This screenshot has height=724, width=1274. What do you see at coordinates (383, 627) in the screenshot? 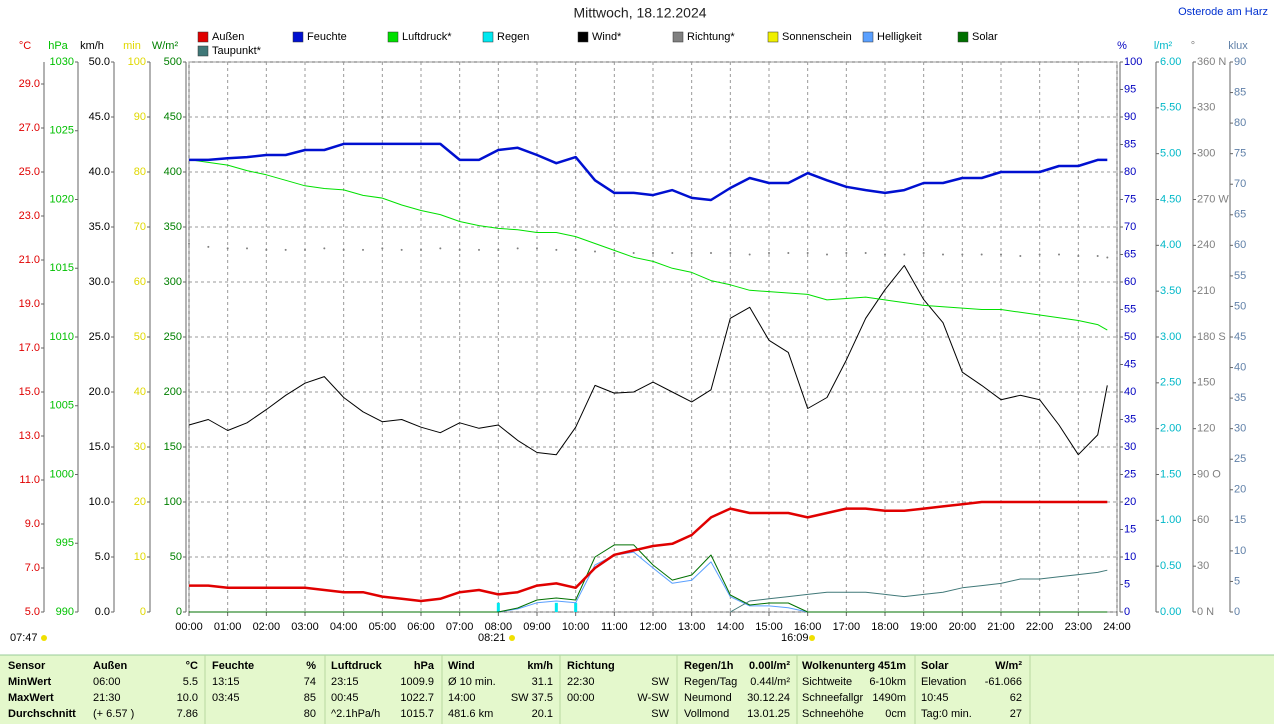
I see `x-tick-label: 05:00` at bounding box center [383, 627].